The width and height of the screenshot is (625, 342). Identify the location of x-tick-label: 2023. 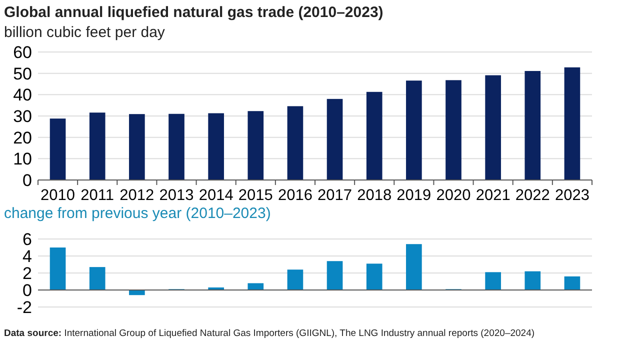
(572, 195).